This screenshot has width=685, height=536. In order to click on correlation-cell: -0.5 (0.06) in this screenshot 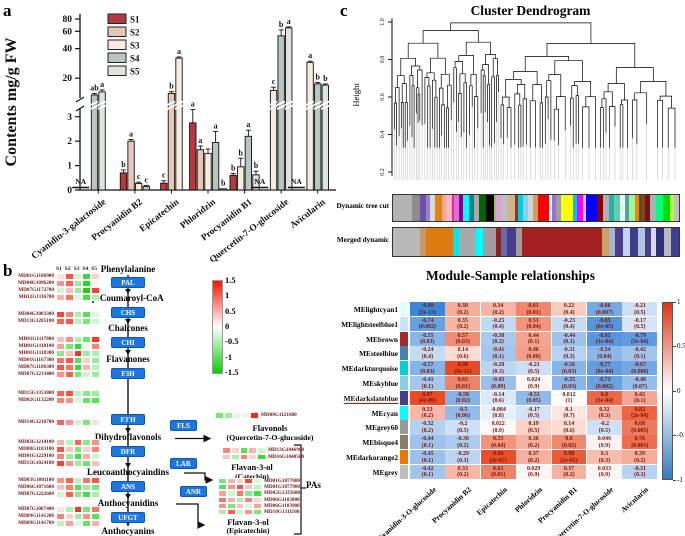, I will do `click(463, 412)`.